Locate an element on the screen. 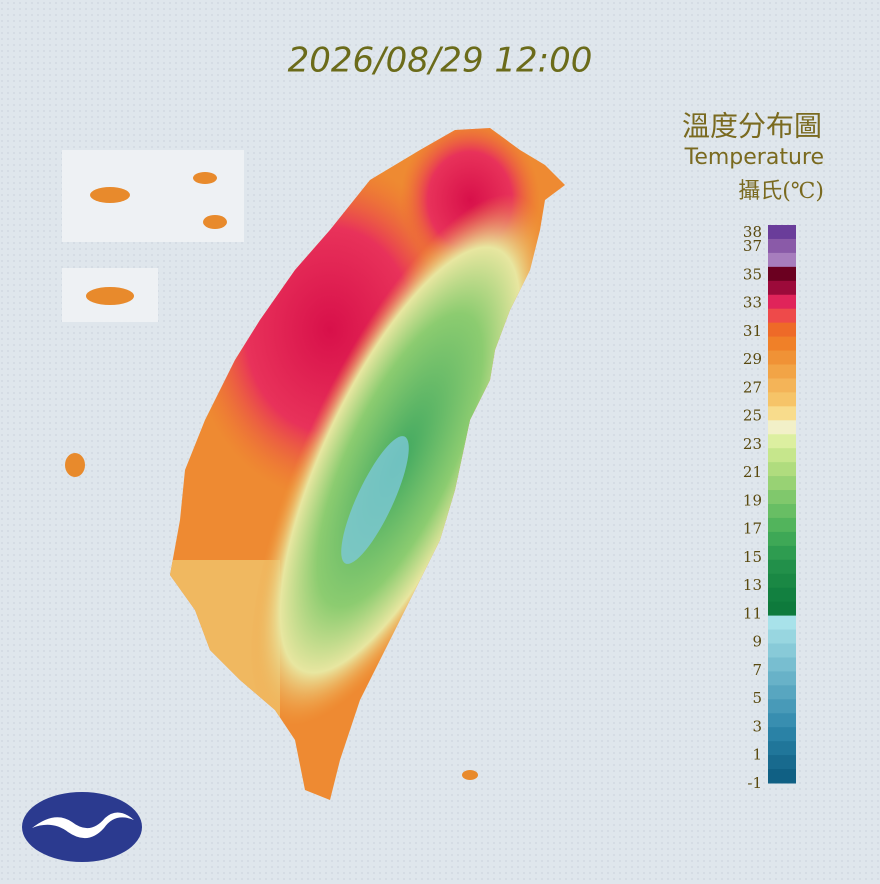  logo is located at coordinates (82, 827).